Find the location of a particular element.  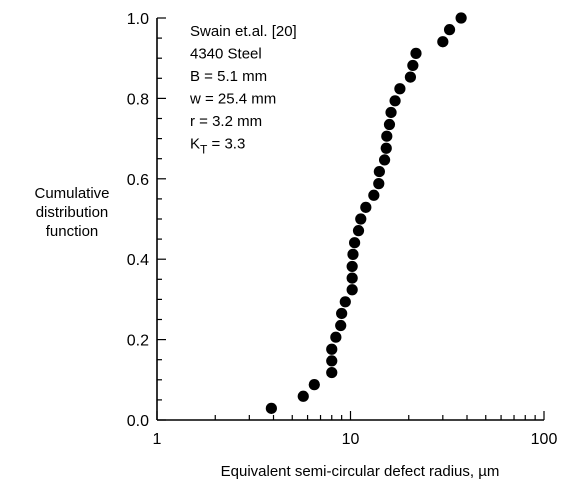

y-tick-label: 0.6 is located at coordinates (138, 180).